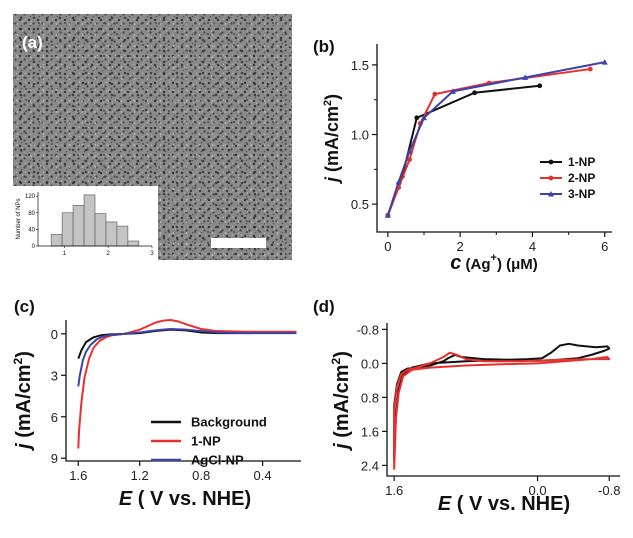 This screenshot has width=633, height=538. I want to click on inset-x-tick-label: 1, so click(65, 254).